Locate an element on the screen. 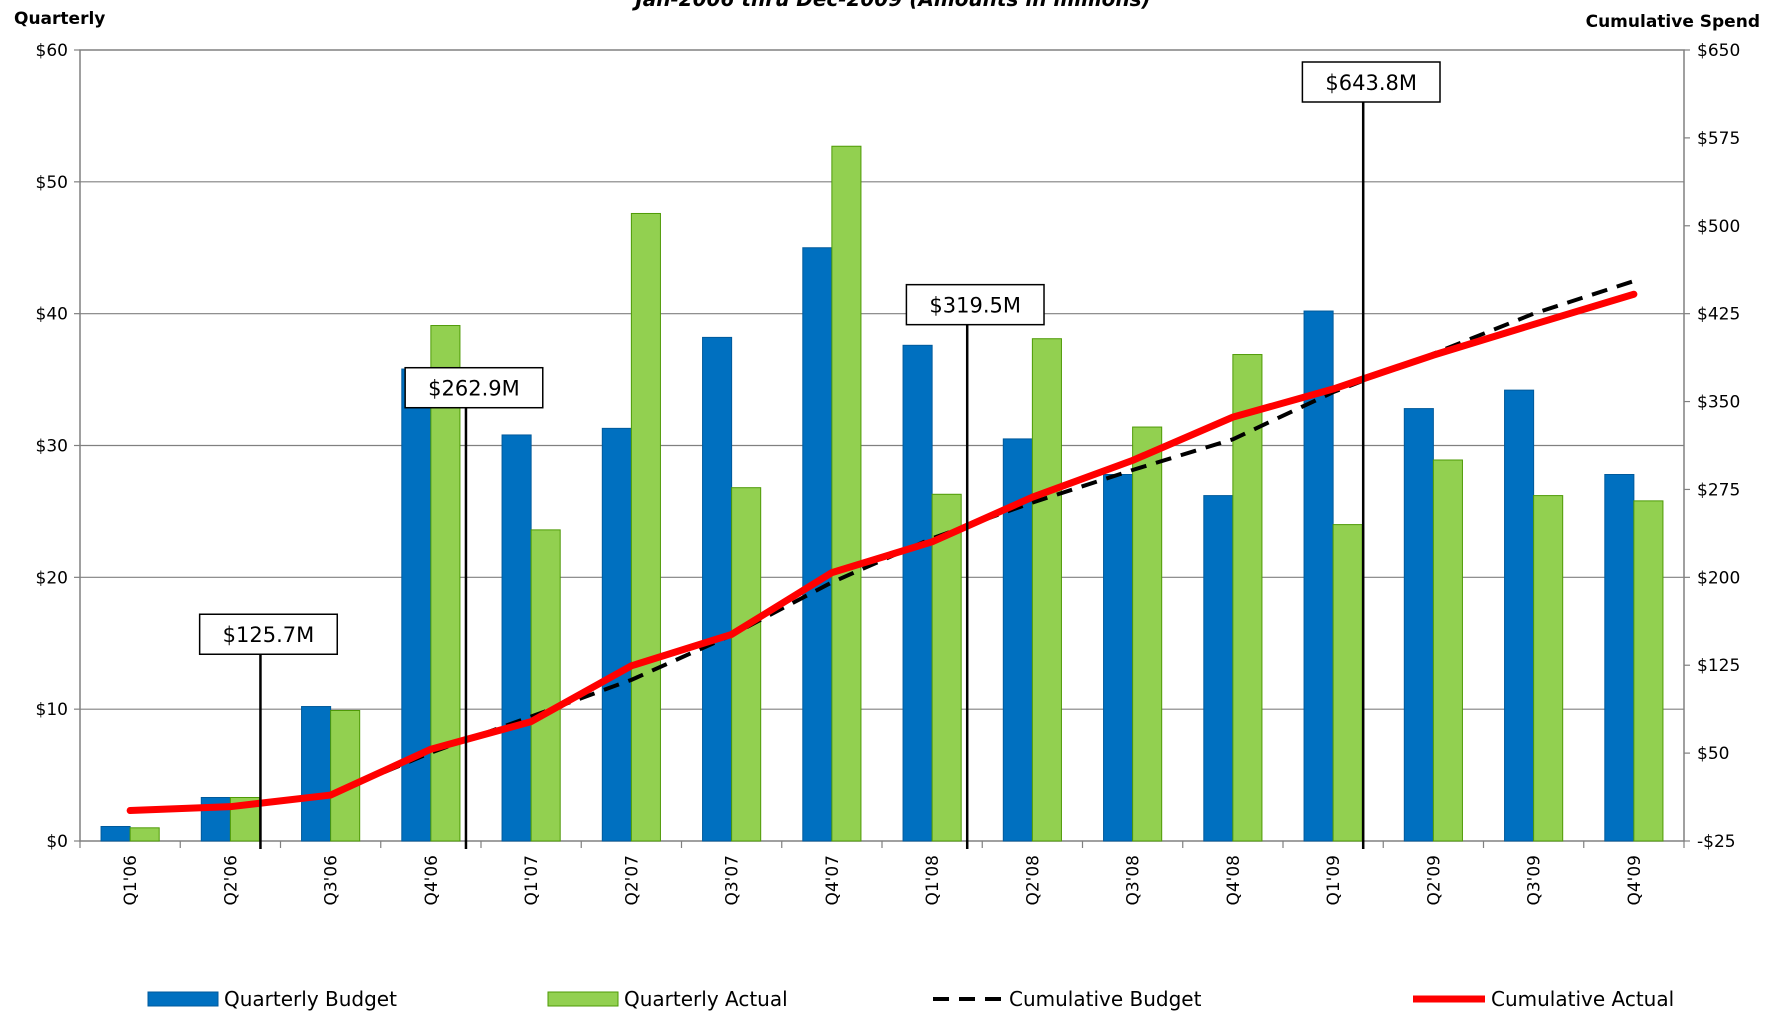 This screenshot has height=1012, width=1786. left-tick-label: $60 is located at coordinates (52, 51).